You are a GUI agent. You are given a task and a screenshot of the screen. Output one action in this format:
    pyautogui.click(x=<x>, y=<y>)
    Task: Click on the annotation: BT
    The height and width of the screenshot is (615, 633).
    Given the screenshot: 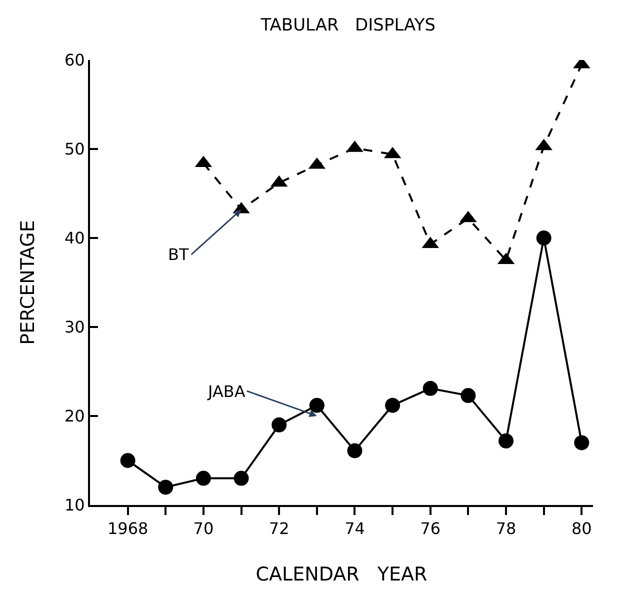 What is the action you would take?
    pyautogui.click(x=178, y=254)
    